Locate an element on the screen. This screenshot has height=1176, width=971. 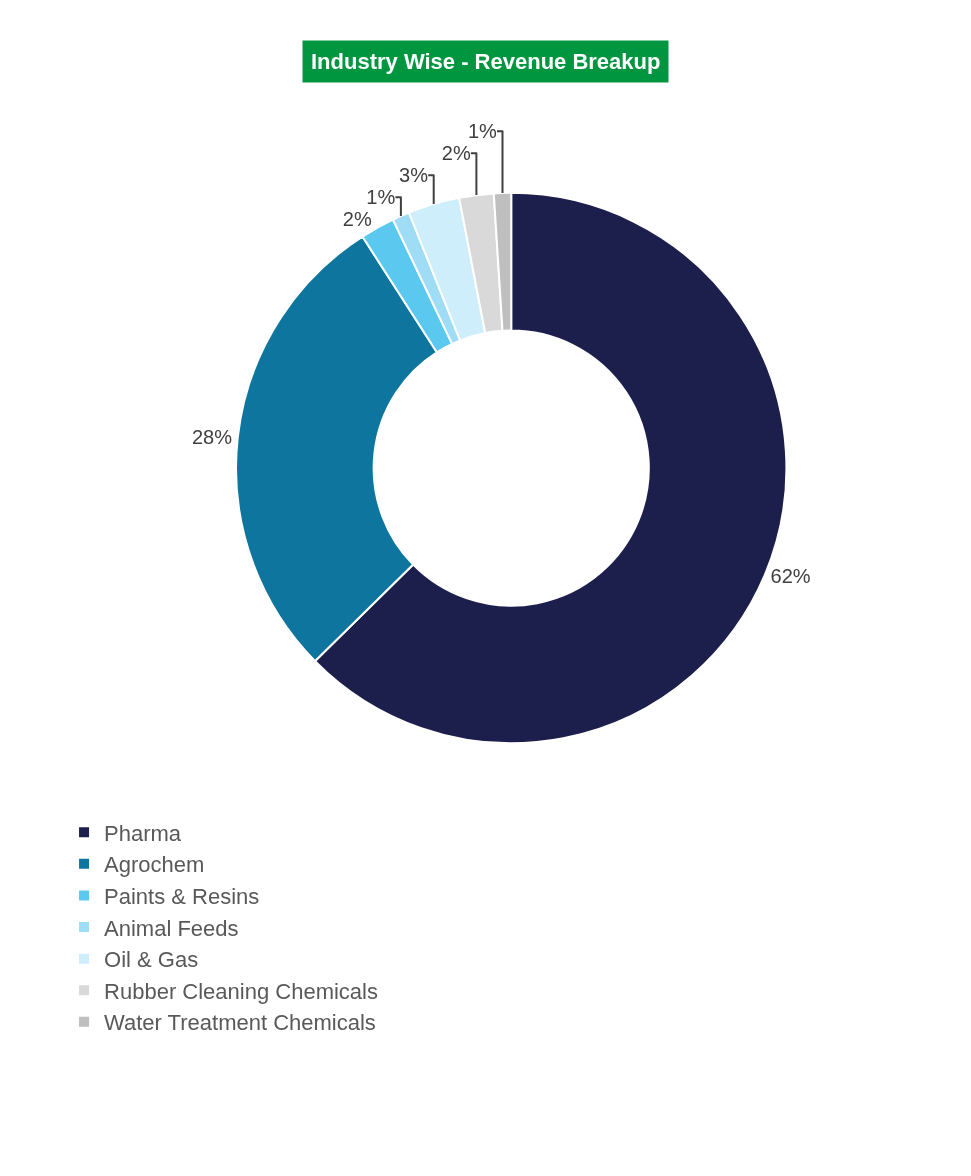
legend-label: Animal Feeds is located at coordinates (171, 928).